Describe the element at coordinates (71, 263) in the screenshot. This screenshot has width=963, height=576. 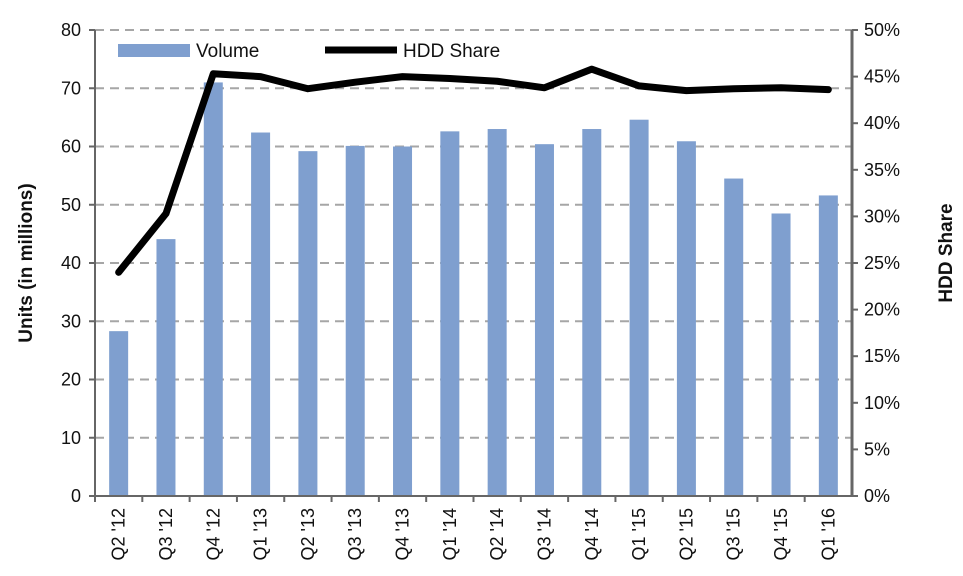
I see `left-tick-label: 40` at that location.